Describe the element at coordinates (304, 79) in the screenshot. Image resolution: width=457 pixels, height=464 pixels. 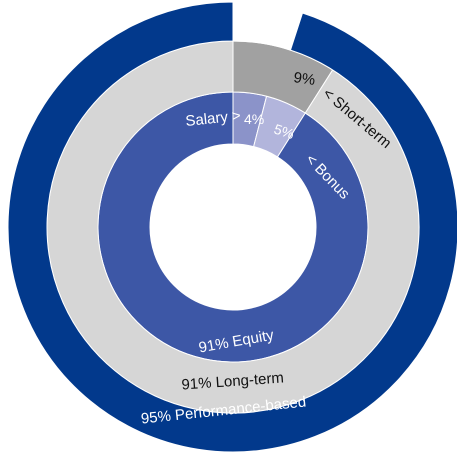
I see `short-term-percent-label: 9%` at that location.